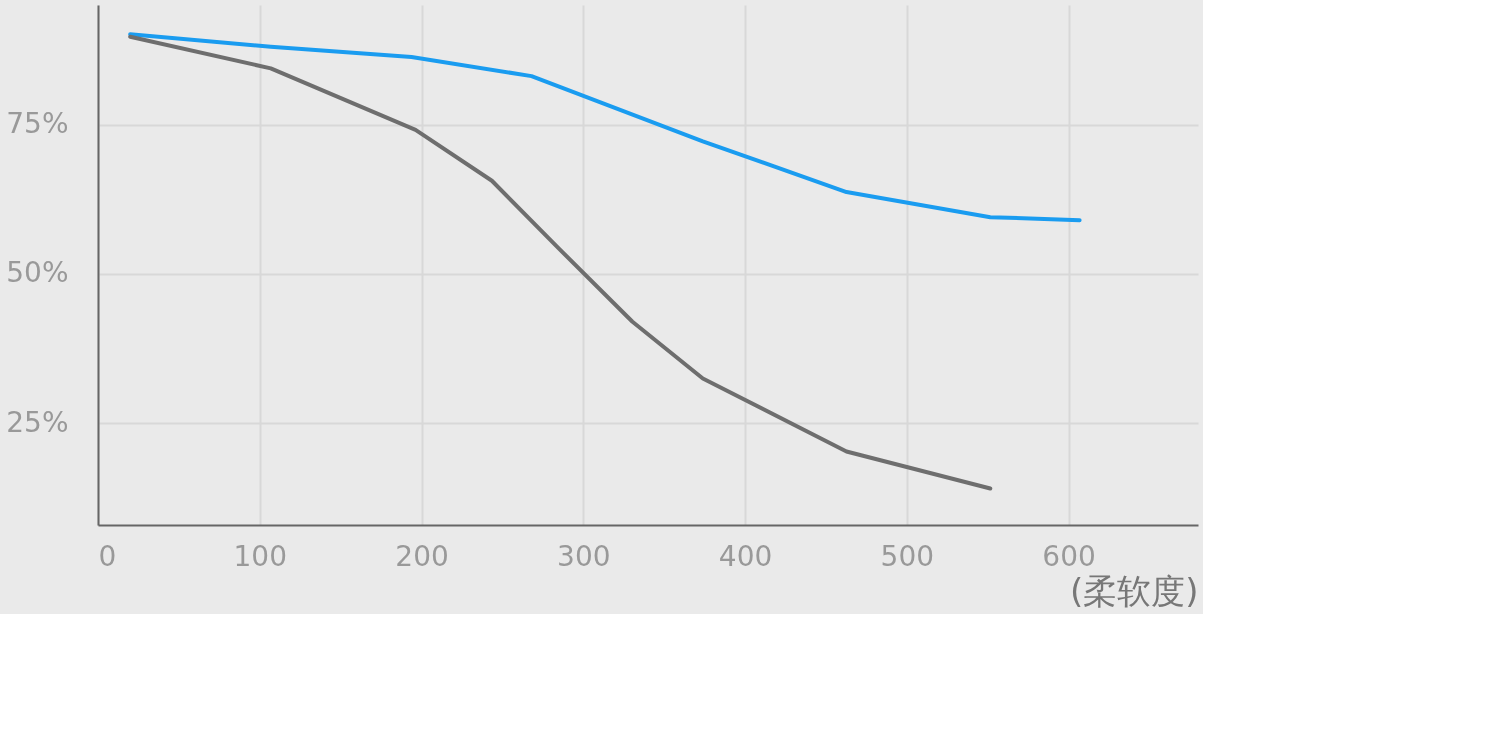 This screenshot has height=736, width=1500. I want to click on x-tick-label: 500, so click(907, 556).